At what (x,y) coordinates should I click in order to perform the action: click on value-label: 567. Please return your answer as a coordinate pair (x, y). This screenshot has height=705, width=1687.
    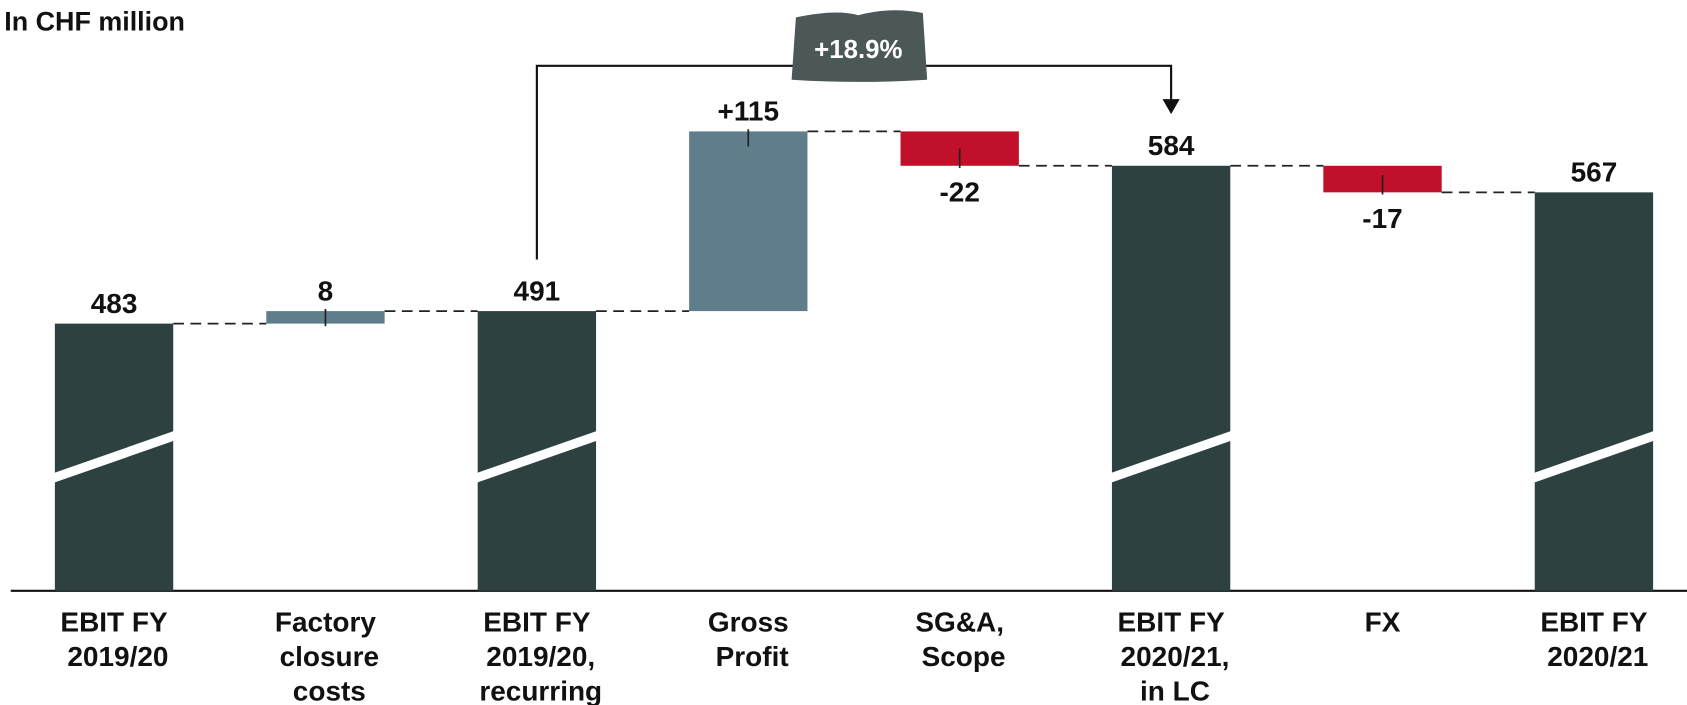
    Looking at the image, I should click on (1594, 172).